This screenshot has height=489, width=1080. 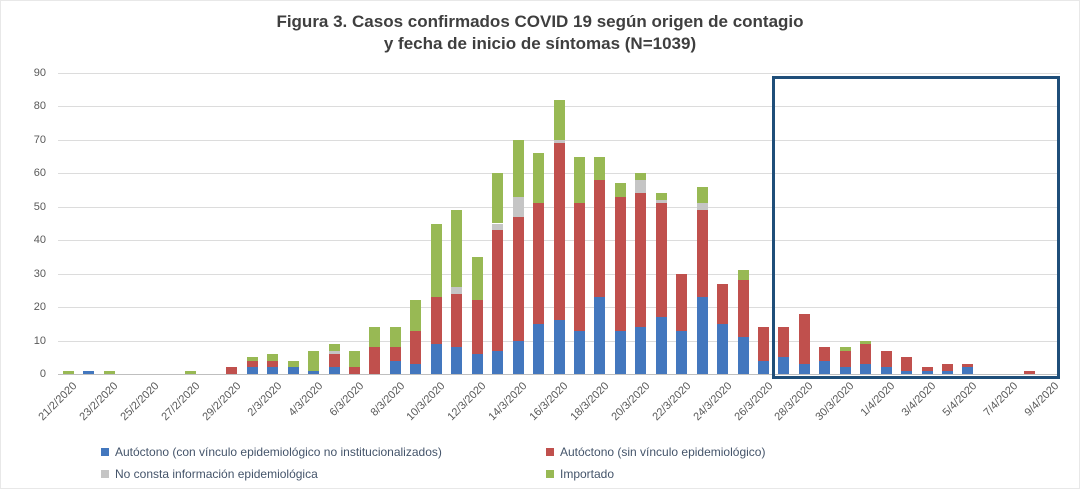 I want to click on legend-label: No consta información epidemiológica, so click(x=216, y=474).